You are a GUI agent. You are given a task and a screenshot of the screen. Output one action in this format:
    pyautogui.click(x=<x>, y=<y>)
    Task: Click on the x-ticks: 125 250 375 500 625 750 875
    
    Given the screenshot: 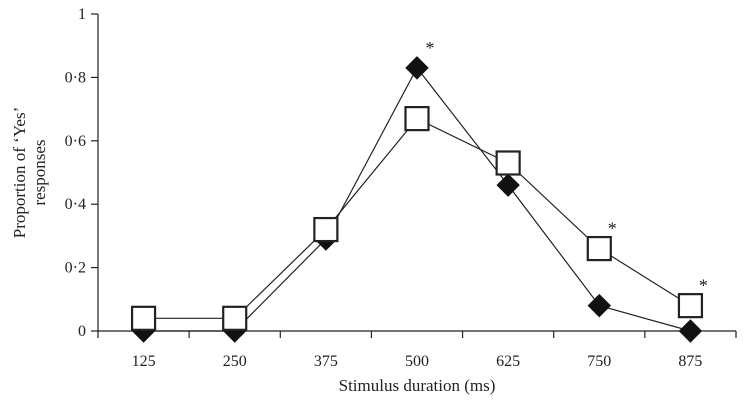 What is the action you would take?
    pyautogui.click(x=417, y=350)
    